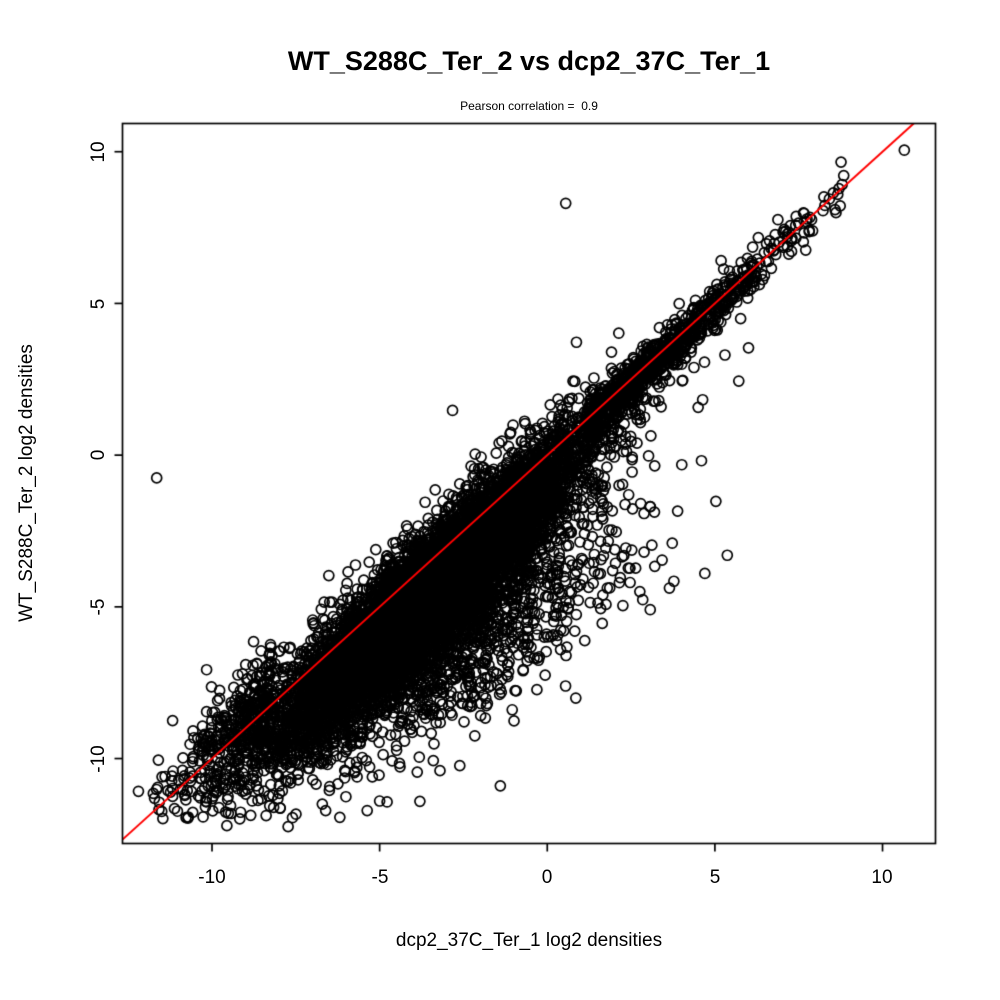 This screenshot has width=1000, height=1000. What do you see at coordinates (547, 877) in the screenshot?
I see `x-tick-label: 0` at bounding box center [547, 877].